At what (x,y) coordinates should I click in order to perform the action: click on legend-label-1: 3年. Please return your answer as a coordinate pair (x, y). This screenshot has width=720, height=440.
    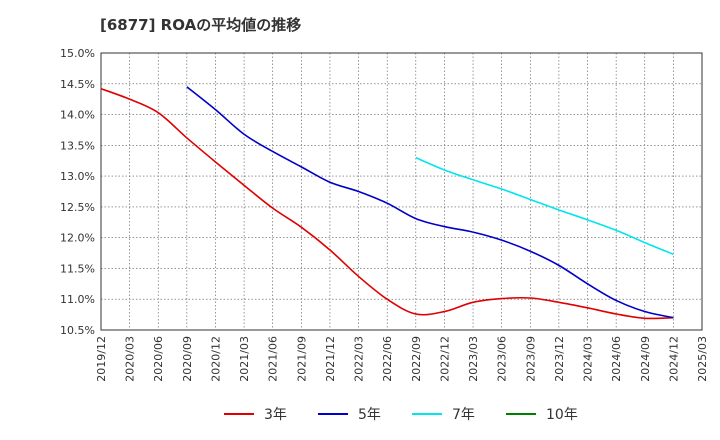
    Looking at the image, I should click on (275, 415).